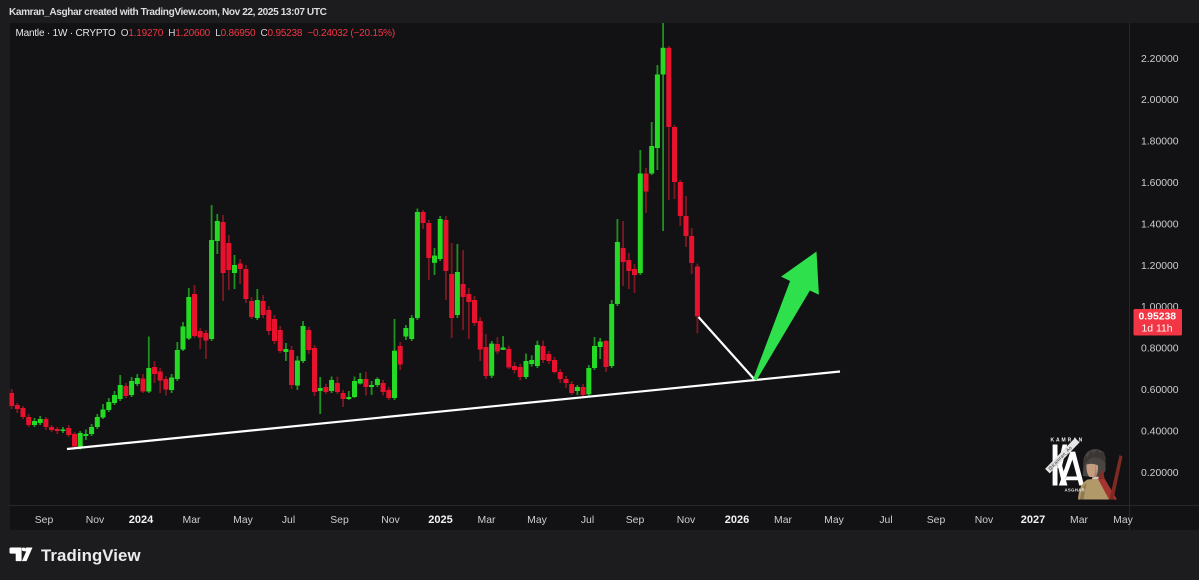  What do you see at coordinates (440, 520) in the screenshot?
I see `svg-text: 2025` at bounding box center [440, 520].